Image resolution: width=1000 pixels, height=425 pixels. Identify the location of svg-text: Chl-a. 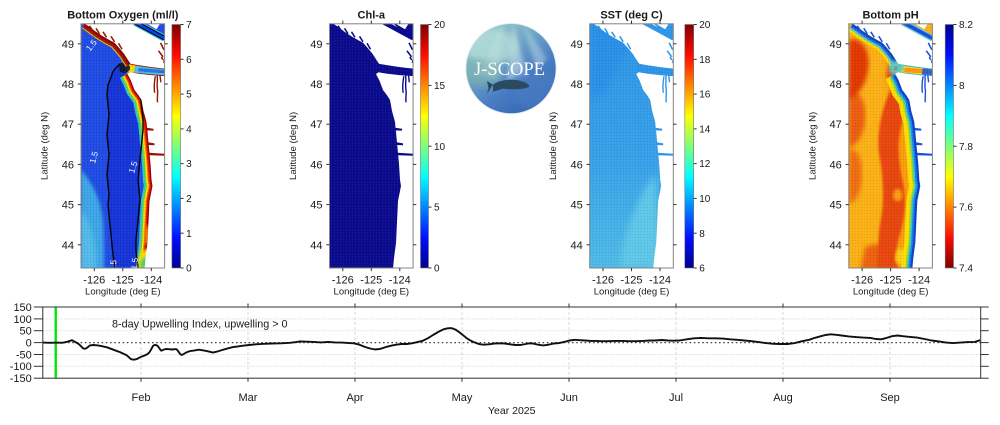
(372, 16).